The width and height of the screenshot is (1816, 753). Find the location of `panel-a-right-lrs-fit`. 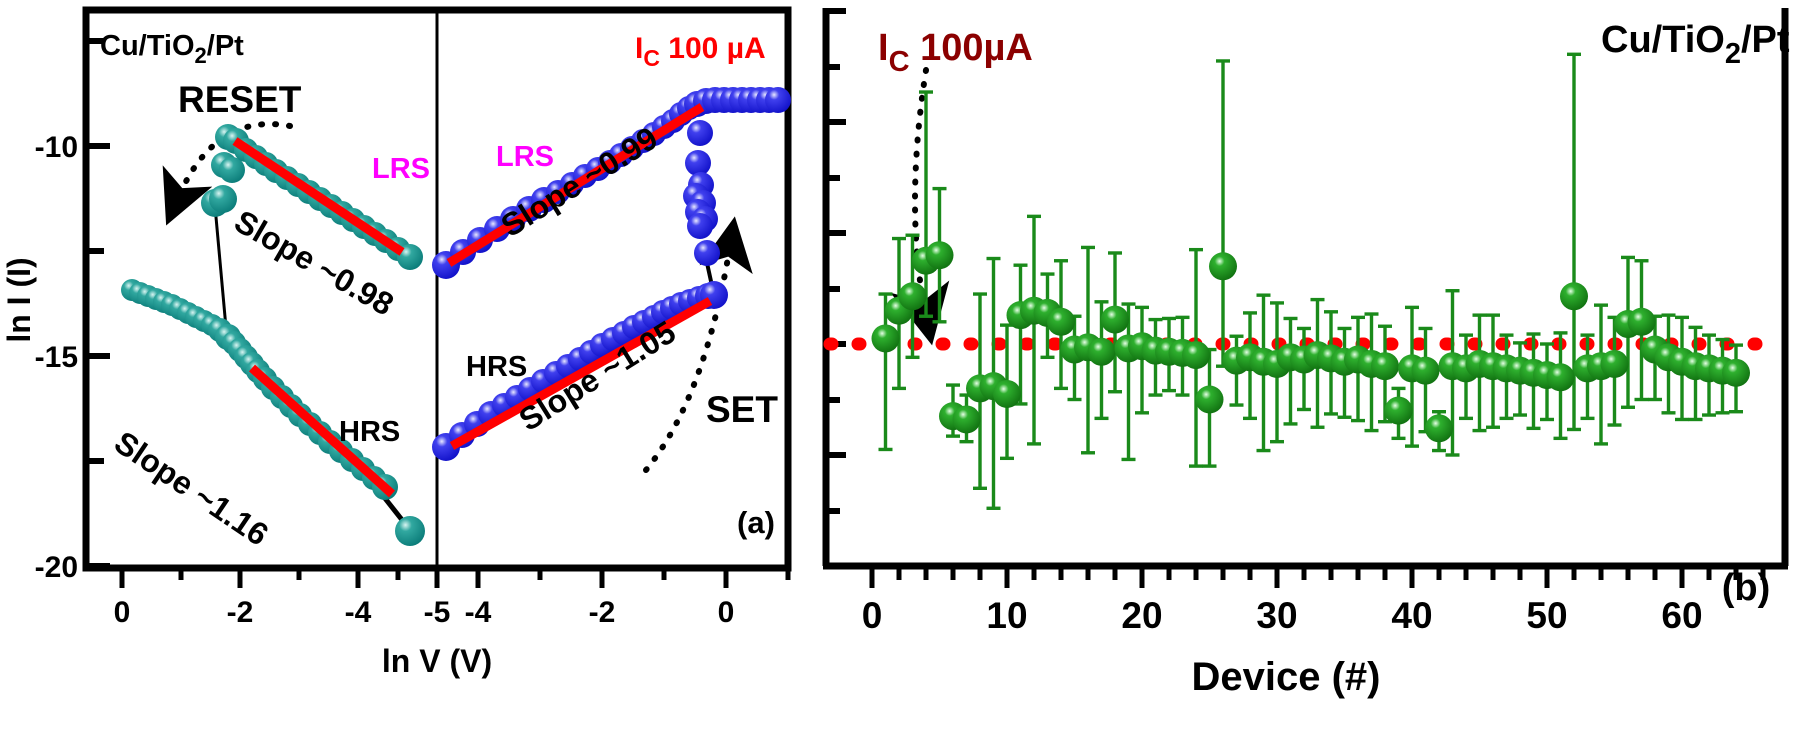

panel-a-right-lrs-fit is located at coordinates (575, 185).